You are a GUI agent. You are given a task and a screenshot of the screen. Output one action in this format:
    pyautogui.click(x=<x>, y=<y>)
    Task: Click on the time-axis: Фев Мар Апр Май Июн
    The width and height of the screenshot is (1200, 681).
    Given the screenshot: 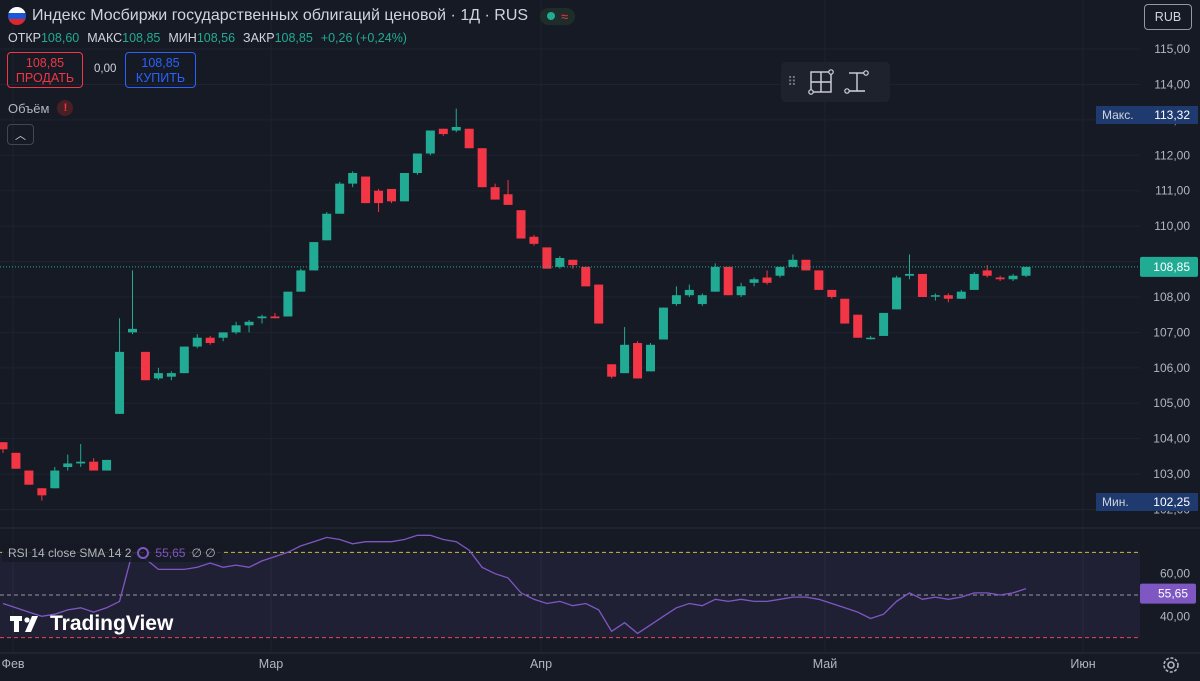 What is the action you would take?
    pyautogui.click(x=548, y=664)
    